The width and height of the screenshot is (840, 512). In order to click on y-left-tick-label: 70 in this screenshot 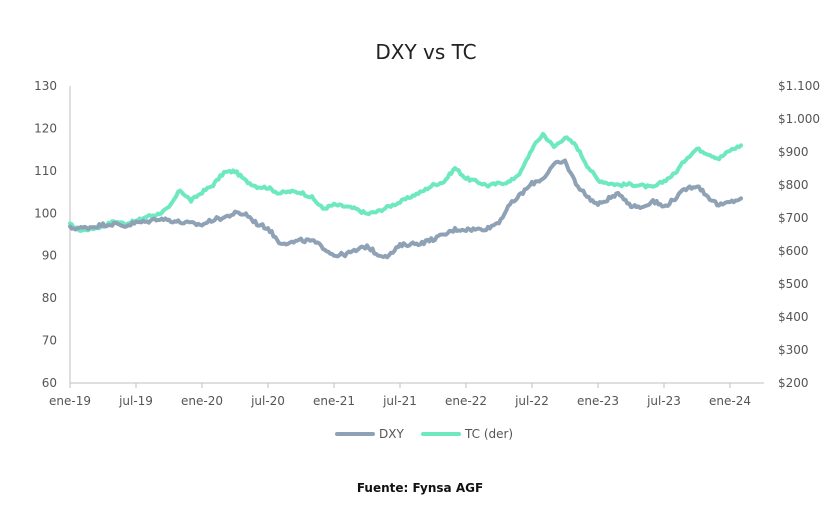, I will do `click(49, 341)`.